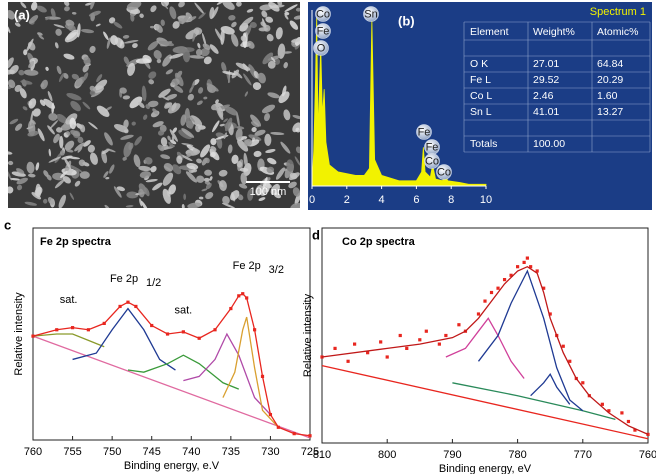 Image resolution: width=656 pixels, height=474 pixels. Describe the element at coordinates (321, 48) in the screenshot. I see `peak-label: O` at that location.